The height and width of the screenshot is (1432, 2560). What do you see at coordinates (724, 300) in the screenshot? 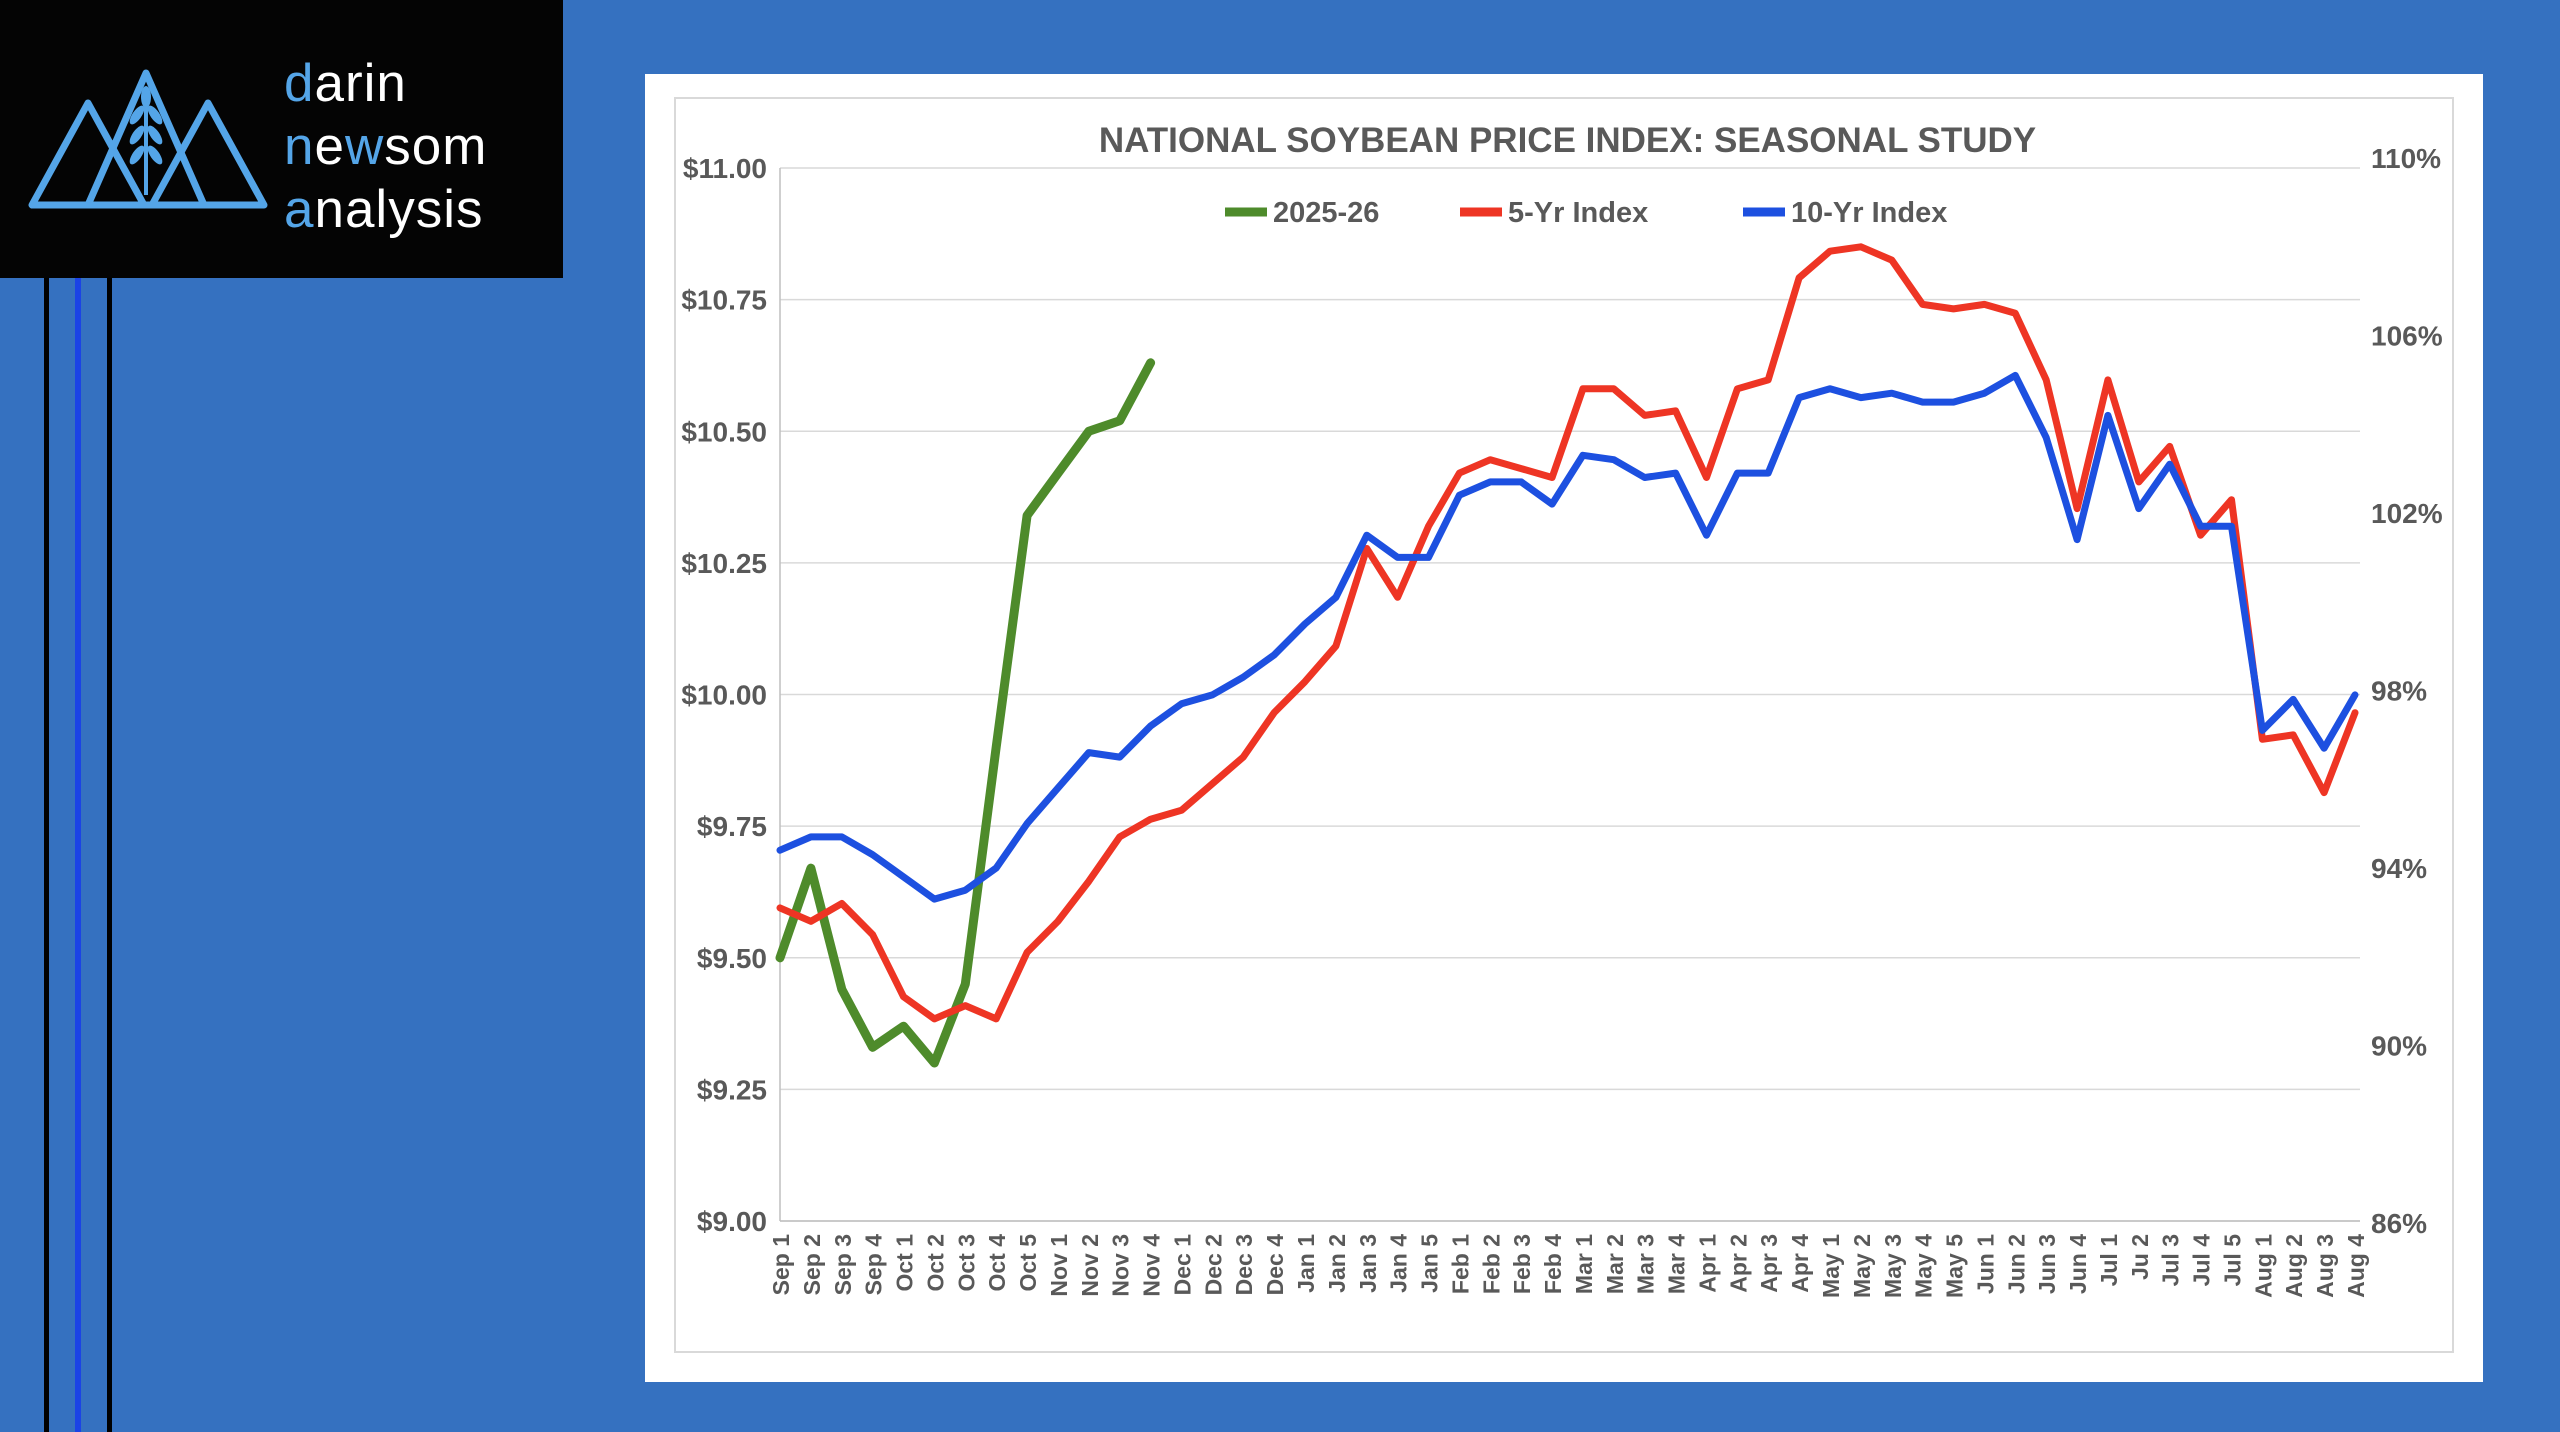
I see `left-axis-tick-label: $10.75` at bounding box center [724, 300].